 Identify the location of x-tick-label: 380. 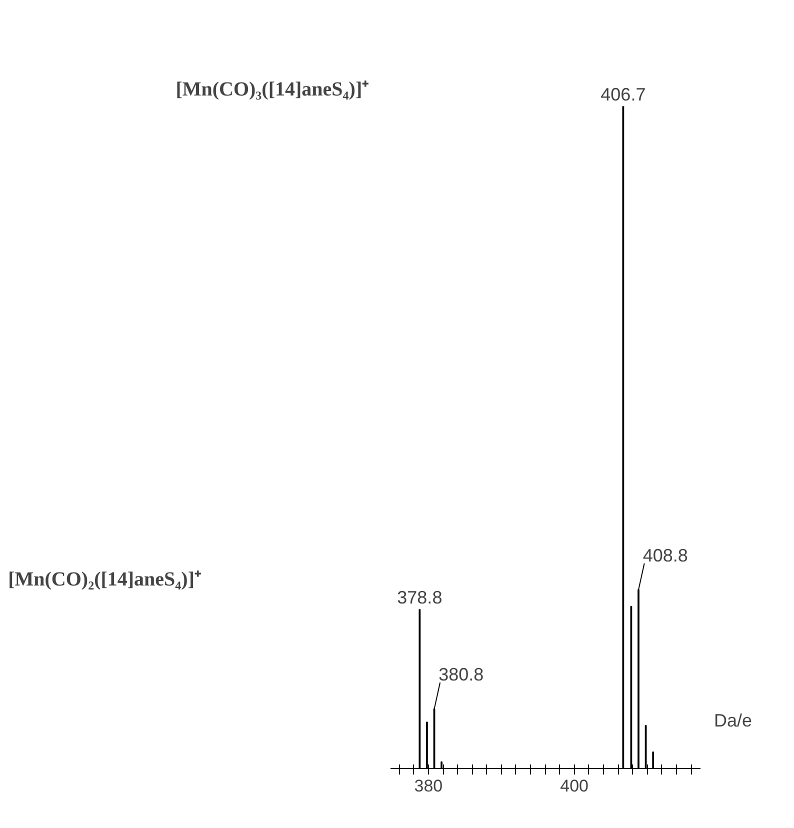
(428, 786).